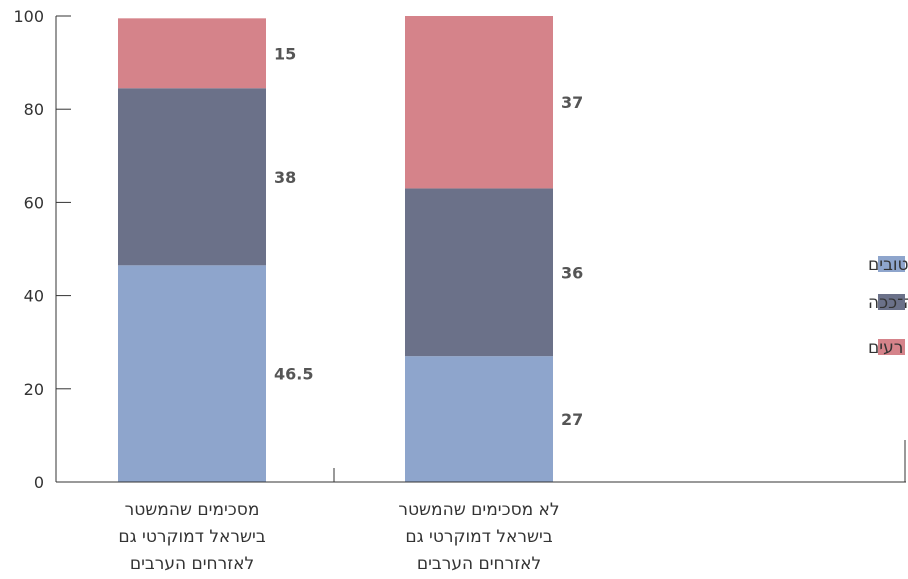 Image resolution: width=908 pixels, height=579 pixels. I want to click on y-tick-label-0: 0, so click(39, 482).